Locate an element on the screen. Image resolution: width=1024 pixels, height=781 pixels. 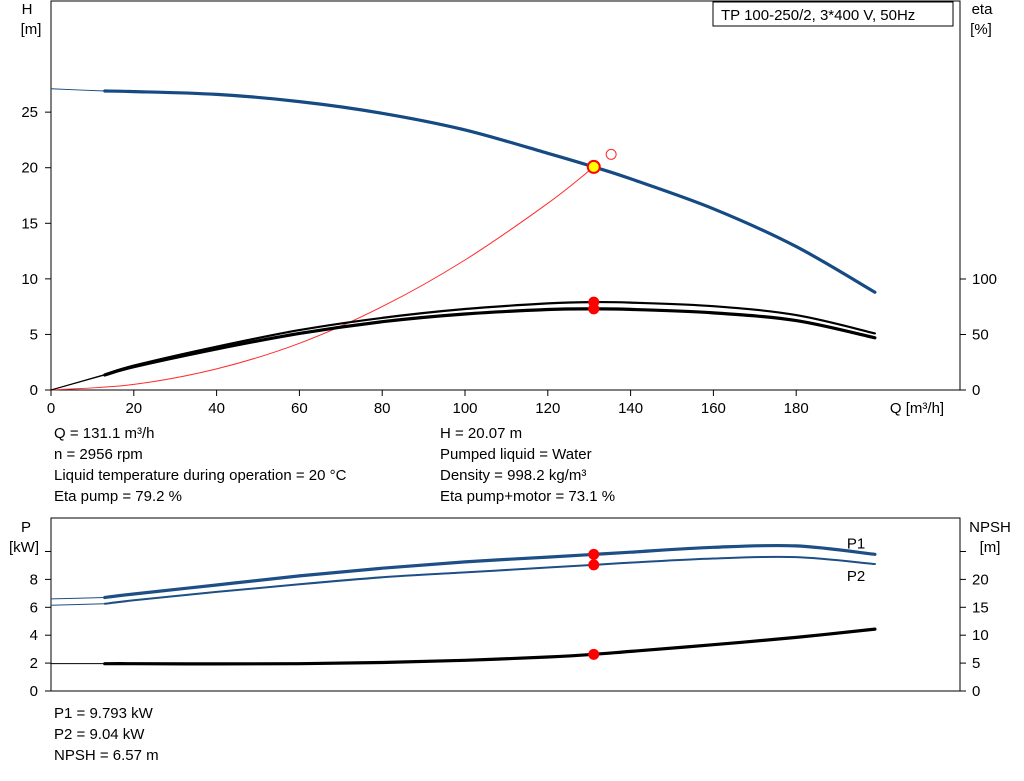
flow-tick-label: 120 is located at coordinates (547, 408).